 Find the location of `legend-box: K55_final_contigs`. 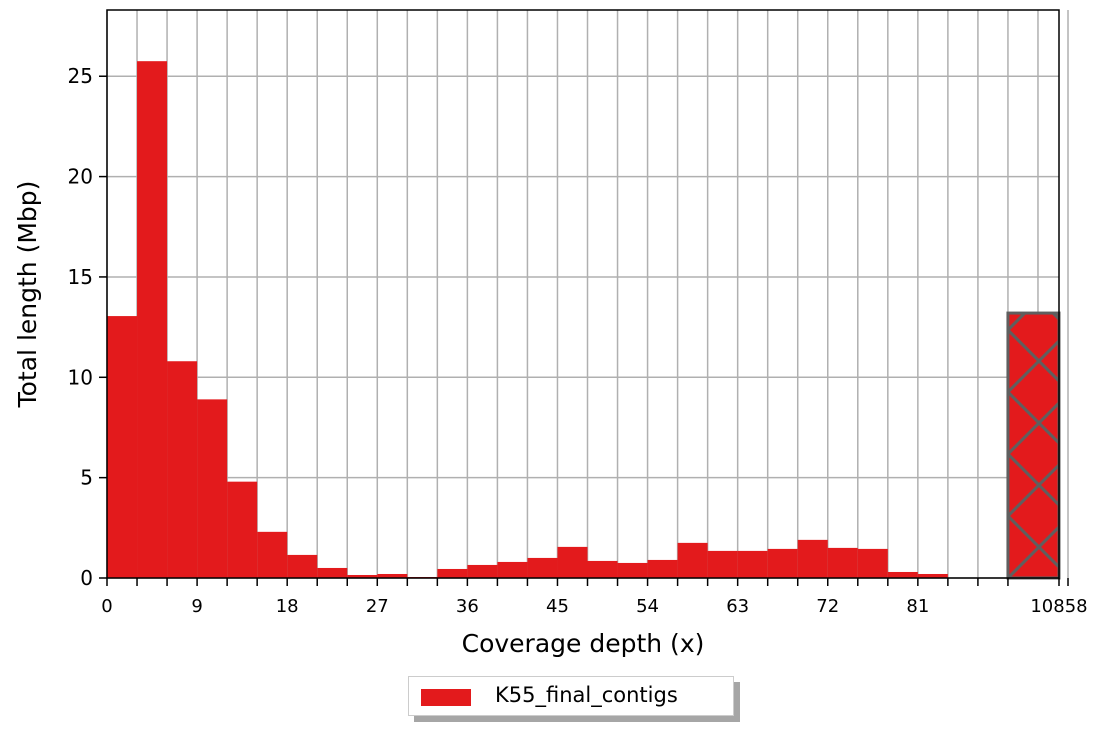

legend-box: K55_final_contigs is located at coordinates (571, 696).